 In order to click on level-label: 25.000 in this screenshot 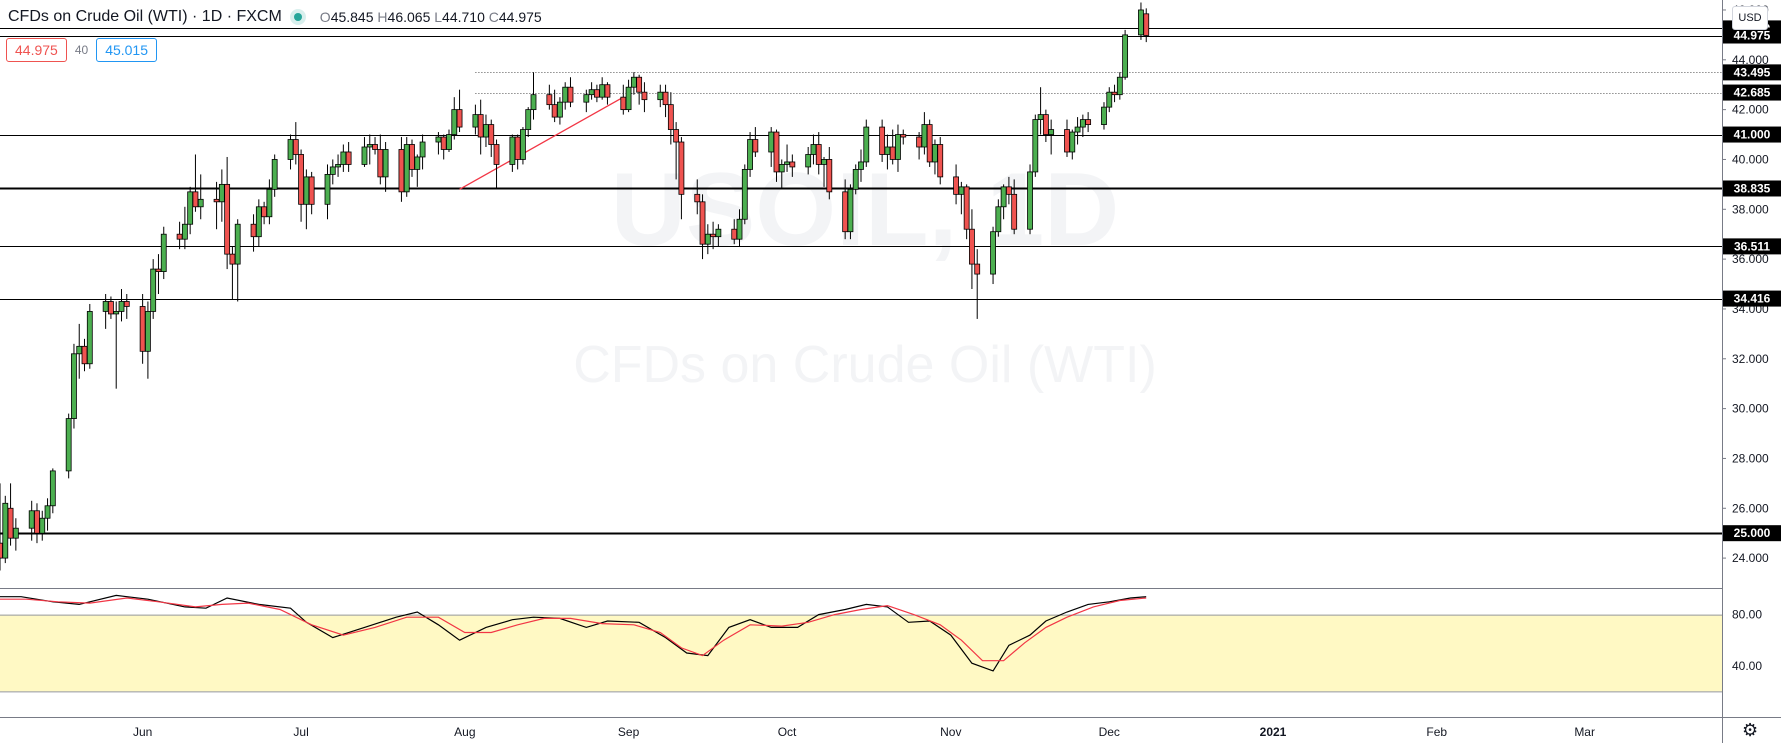, I will do `click(1752, 533)`.